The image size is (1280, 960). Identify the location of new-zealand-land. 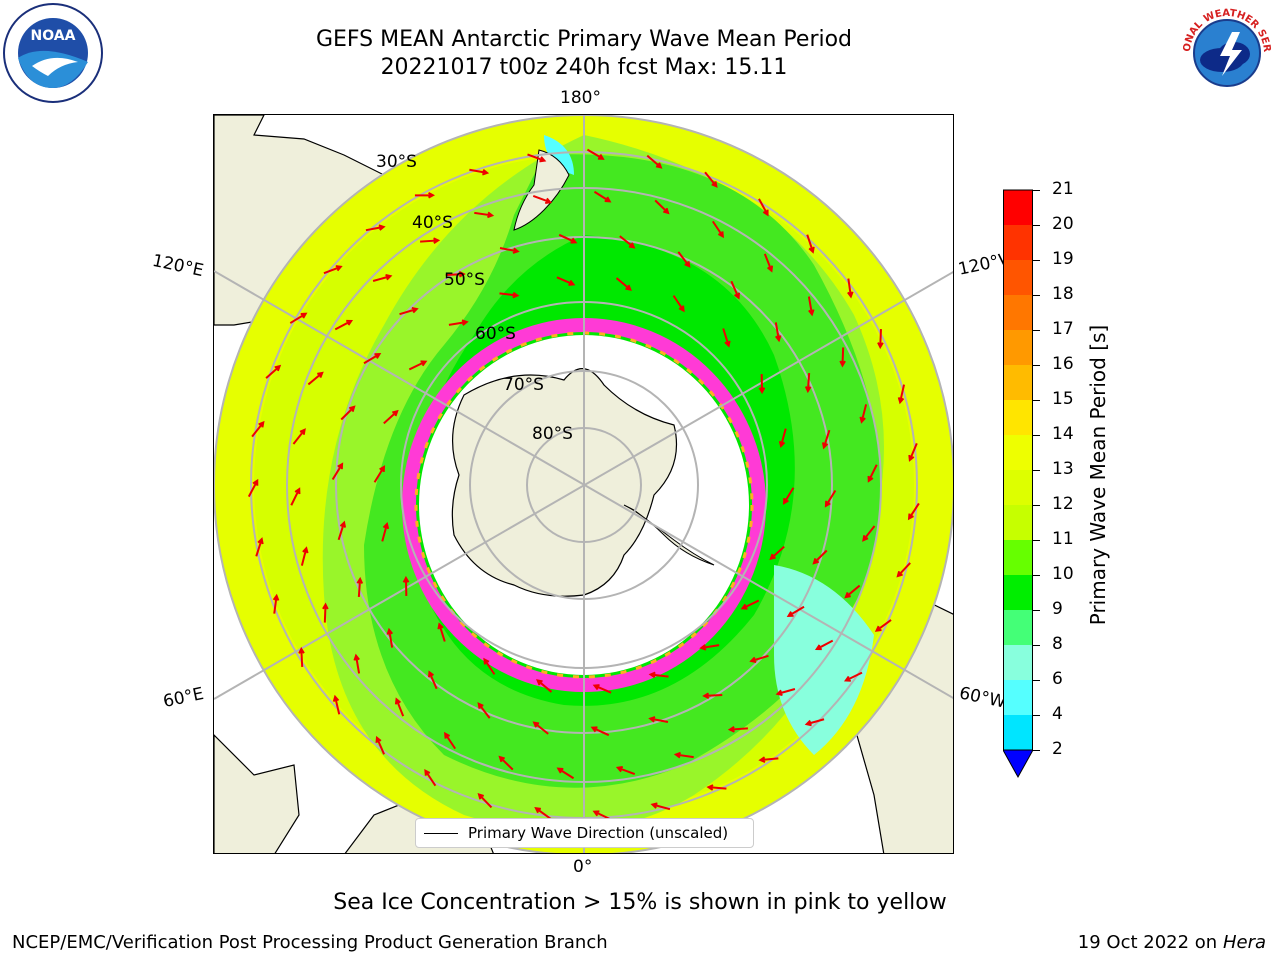
(541, 190).